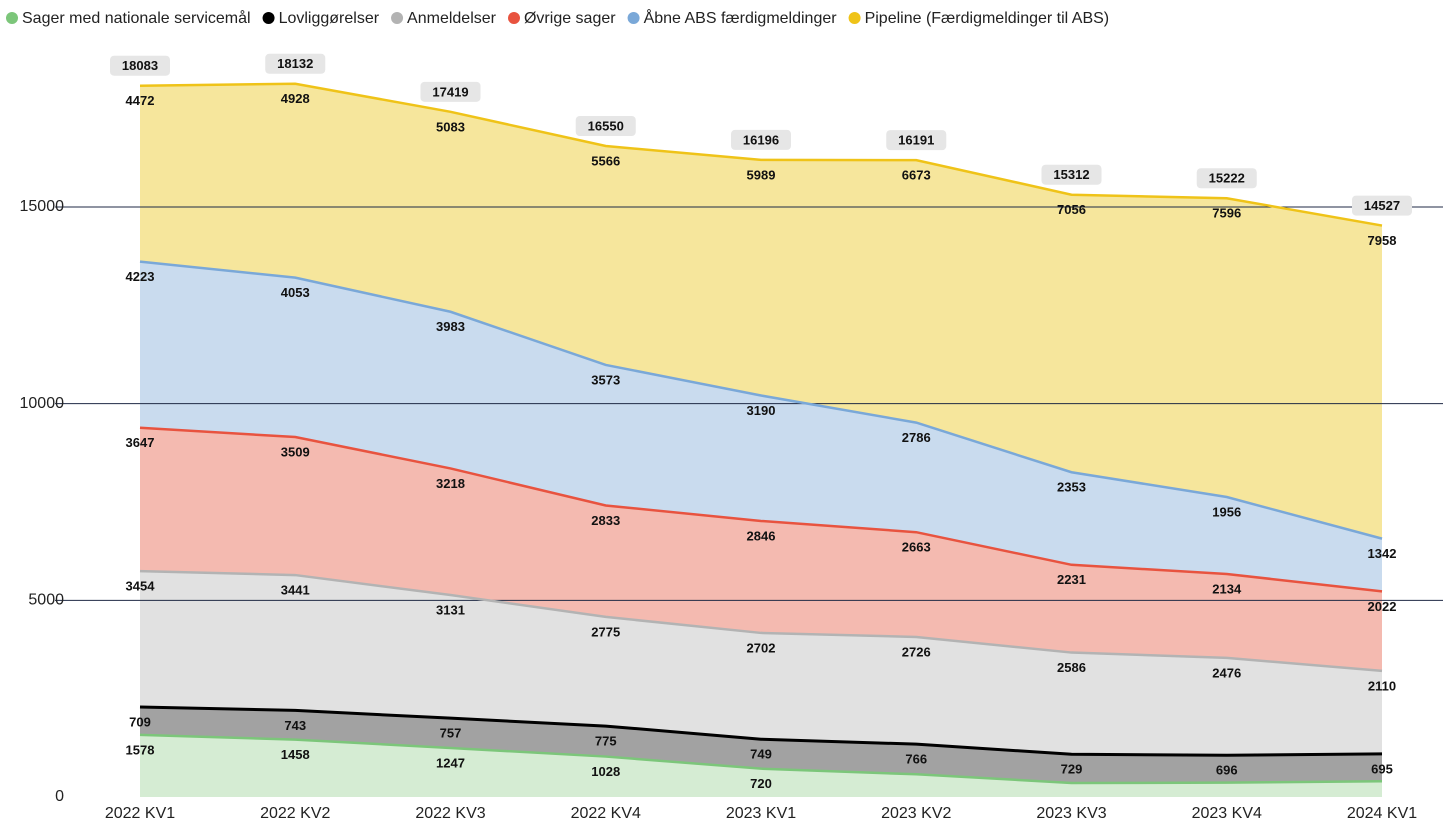  What do you see at coordinates (916, 759) in the screenshot?
I see `value-label: 766` at bounding box center [916, 759].